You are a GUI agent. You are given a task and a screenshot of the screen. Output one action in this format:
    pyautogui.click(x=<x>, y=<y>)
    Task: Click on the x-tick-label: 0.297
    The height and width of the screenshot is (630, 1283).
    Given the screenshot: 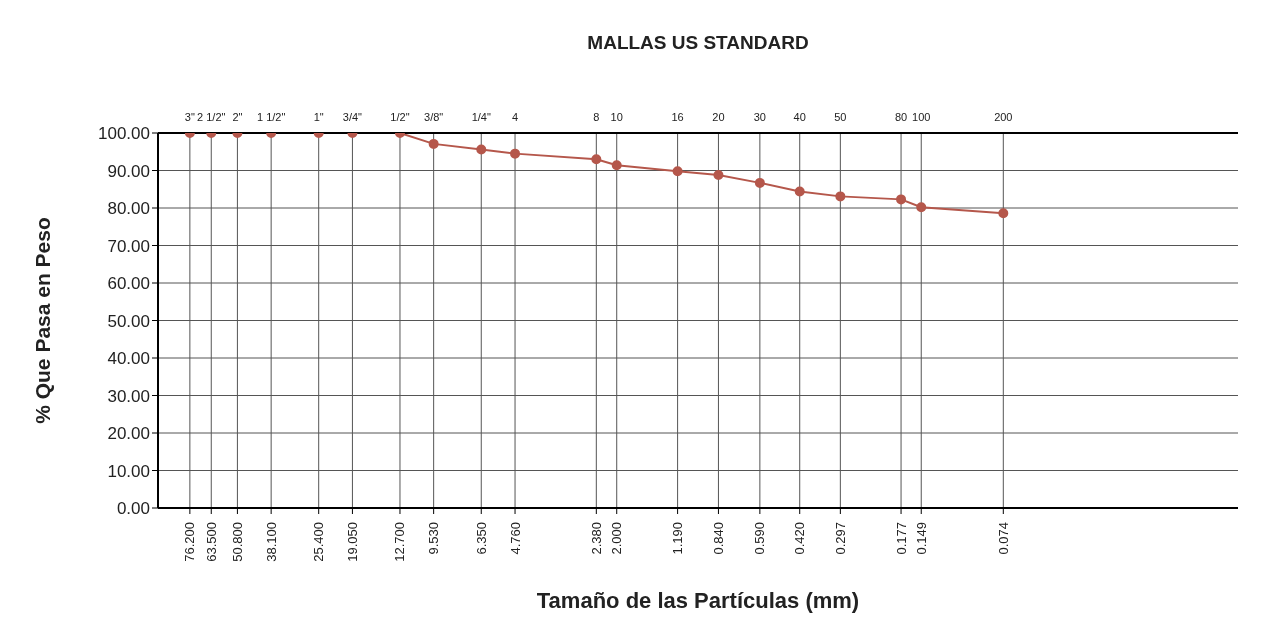 What is the action you would take?
    pyautogui.click(x=840, y=538)
    